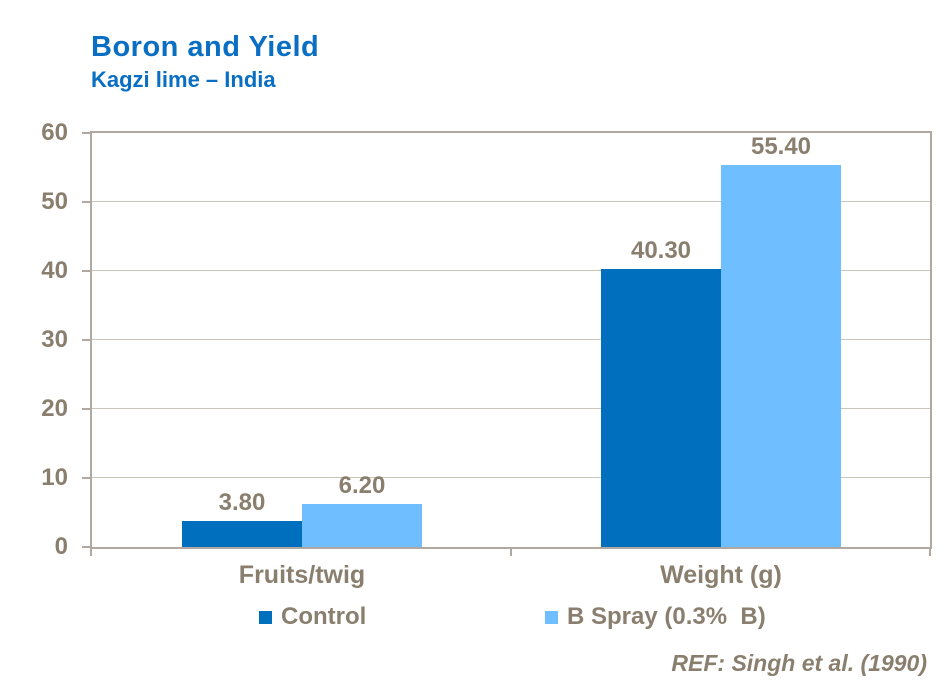 This screenshot has height=696, width=945. I want to click on legend-item-b-spray: B Spray (0.3% B), so click(655, 617).